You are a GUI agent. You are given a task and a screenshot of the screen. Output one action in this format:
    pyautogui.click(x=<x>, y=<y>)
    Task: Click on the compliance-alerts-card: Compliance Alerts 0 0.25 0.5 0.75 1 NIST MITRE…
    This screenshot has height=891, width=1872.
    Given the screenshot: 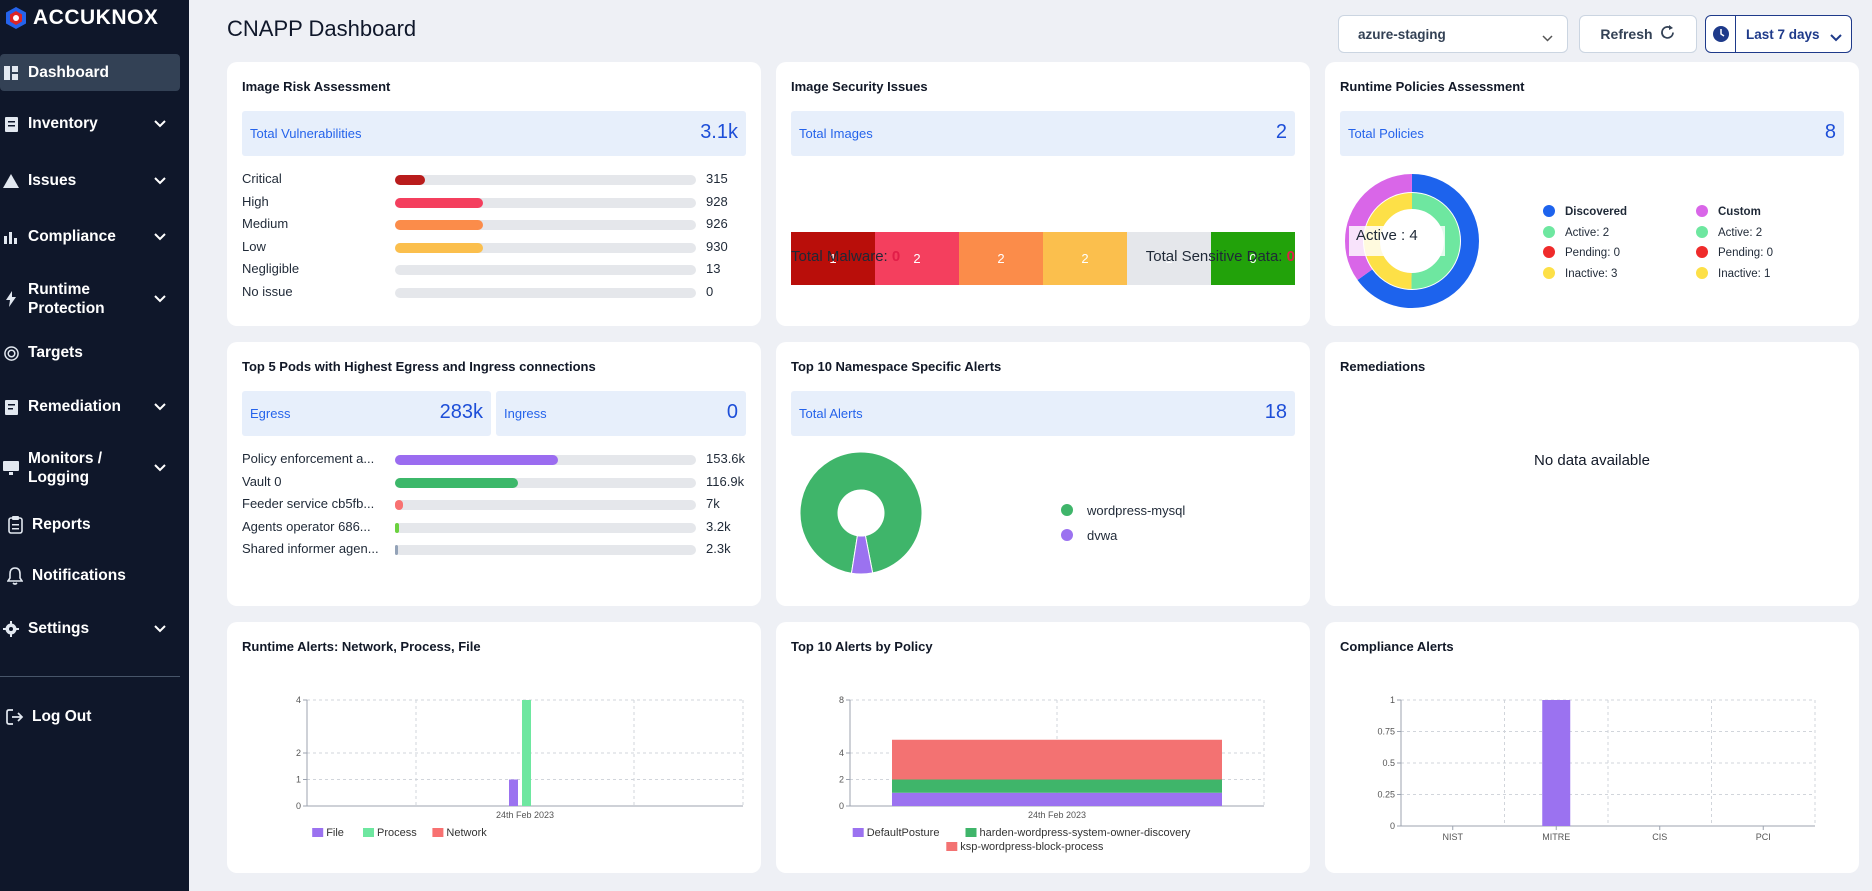 What is the action you would take?
    pyautogui.click(x=1592, y=747)
    